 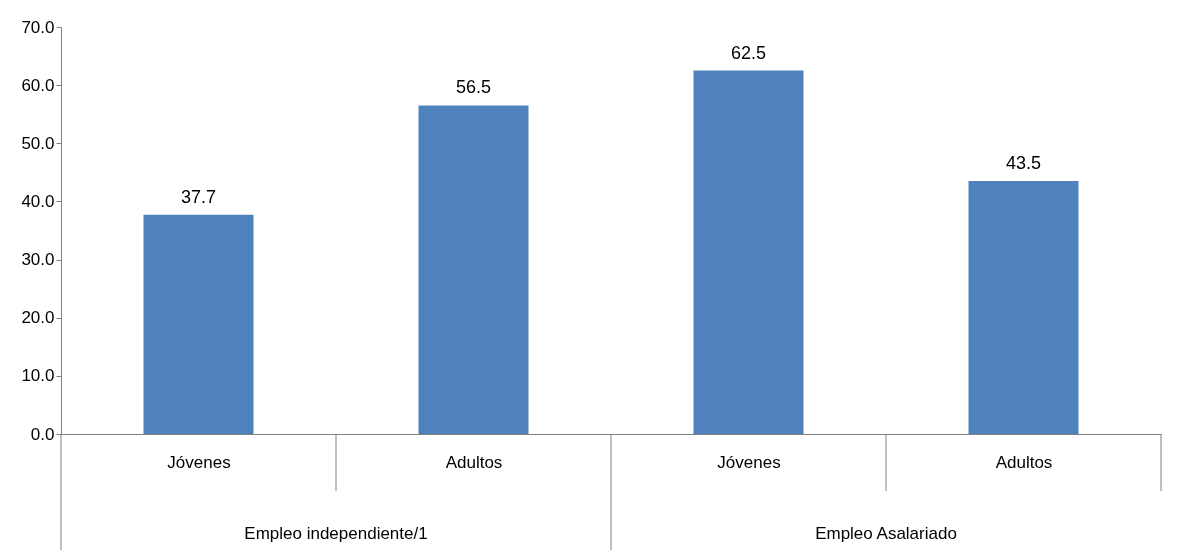 What do you see at coordinates (336, 533) in the screenshot?
I see `text: Empleo independiente/1` at bounding box center [336, 533].